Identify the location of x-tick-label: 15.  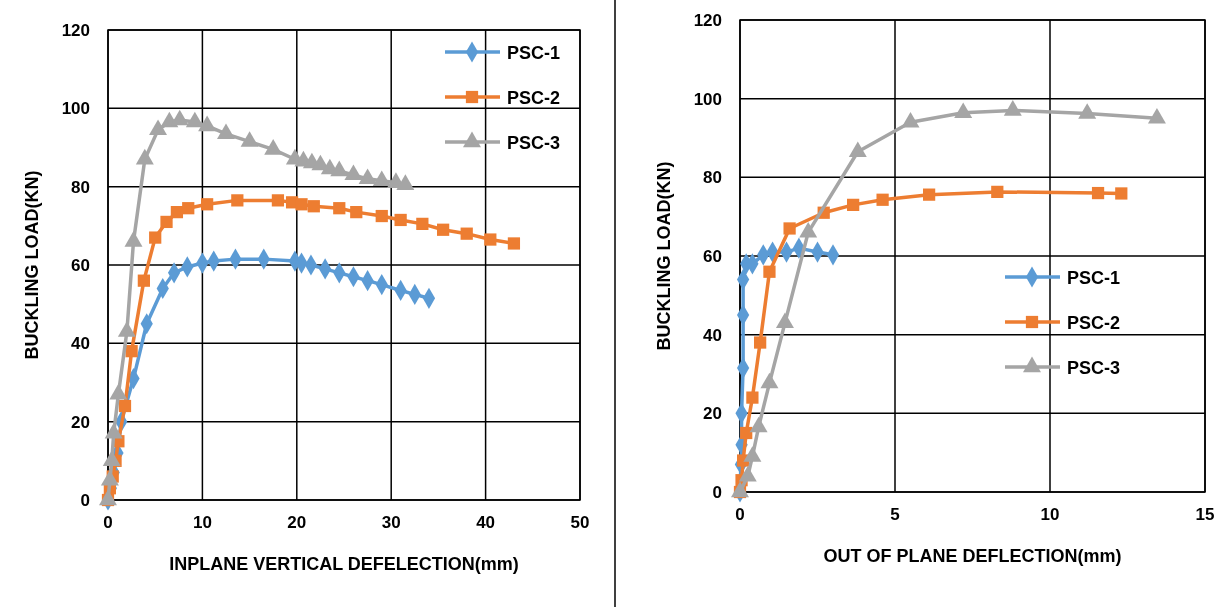
(1205, 514).